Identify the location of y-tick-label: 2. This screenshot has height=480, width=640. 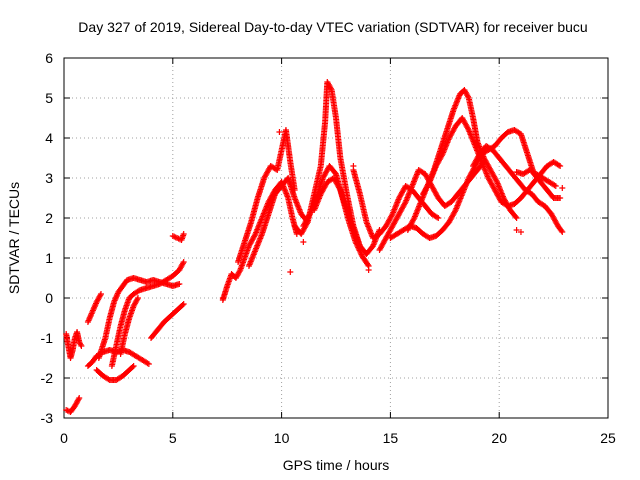
(49, 218).